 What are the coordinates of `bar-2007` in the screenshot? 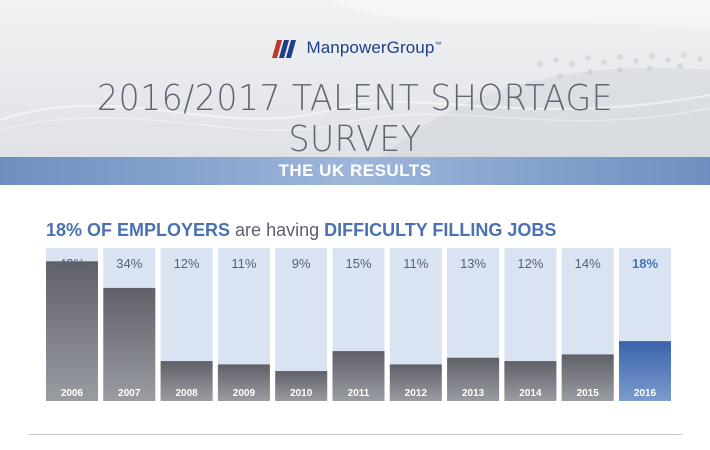 It's located at (129, 344).